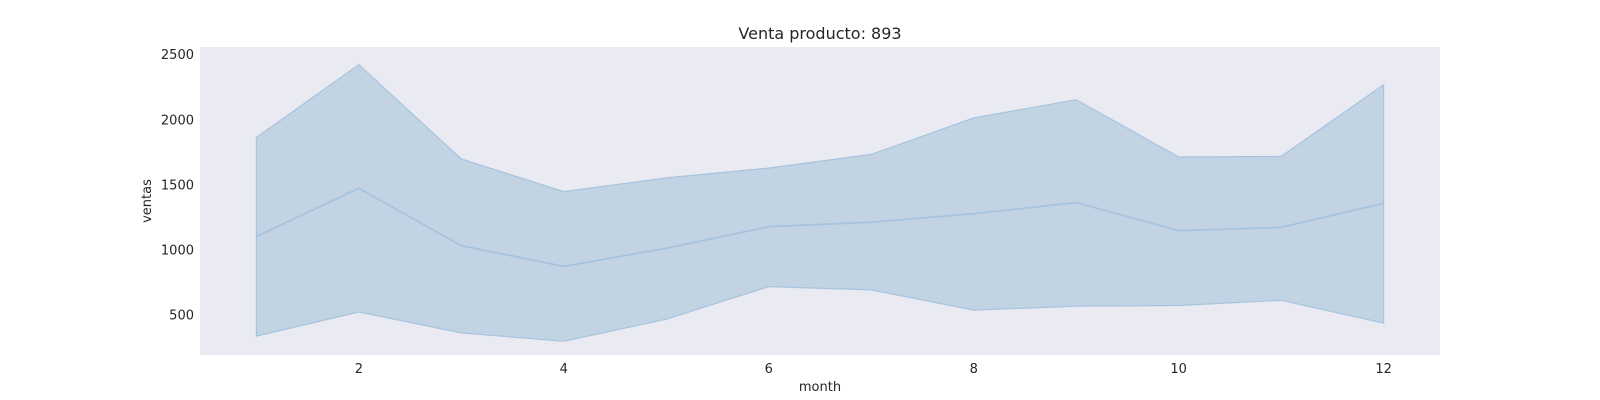 The height and width of the screenshot is (400, 1600). What do you see at coordinates (1178, 369) in the screenshot?
I see `x-tick-label: 10` at bounding box center [1178, 369].